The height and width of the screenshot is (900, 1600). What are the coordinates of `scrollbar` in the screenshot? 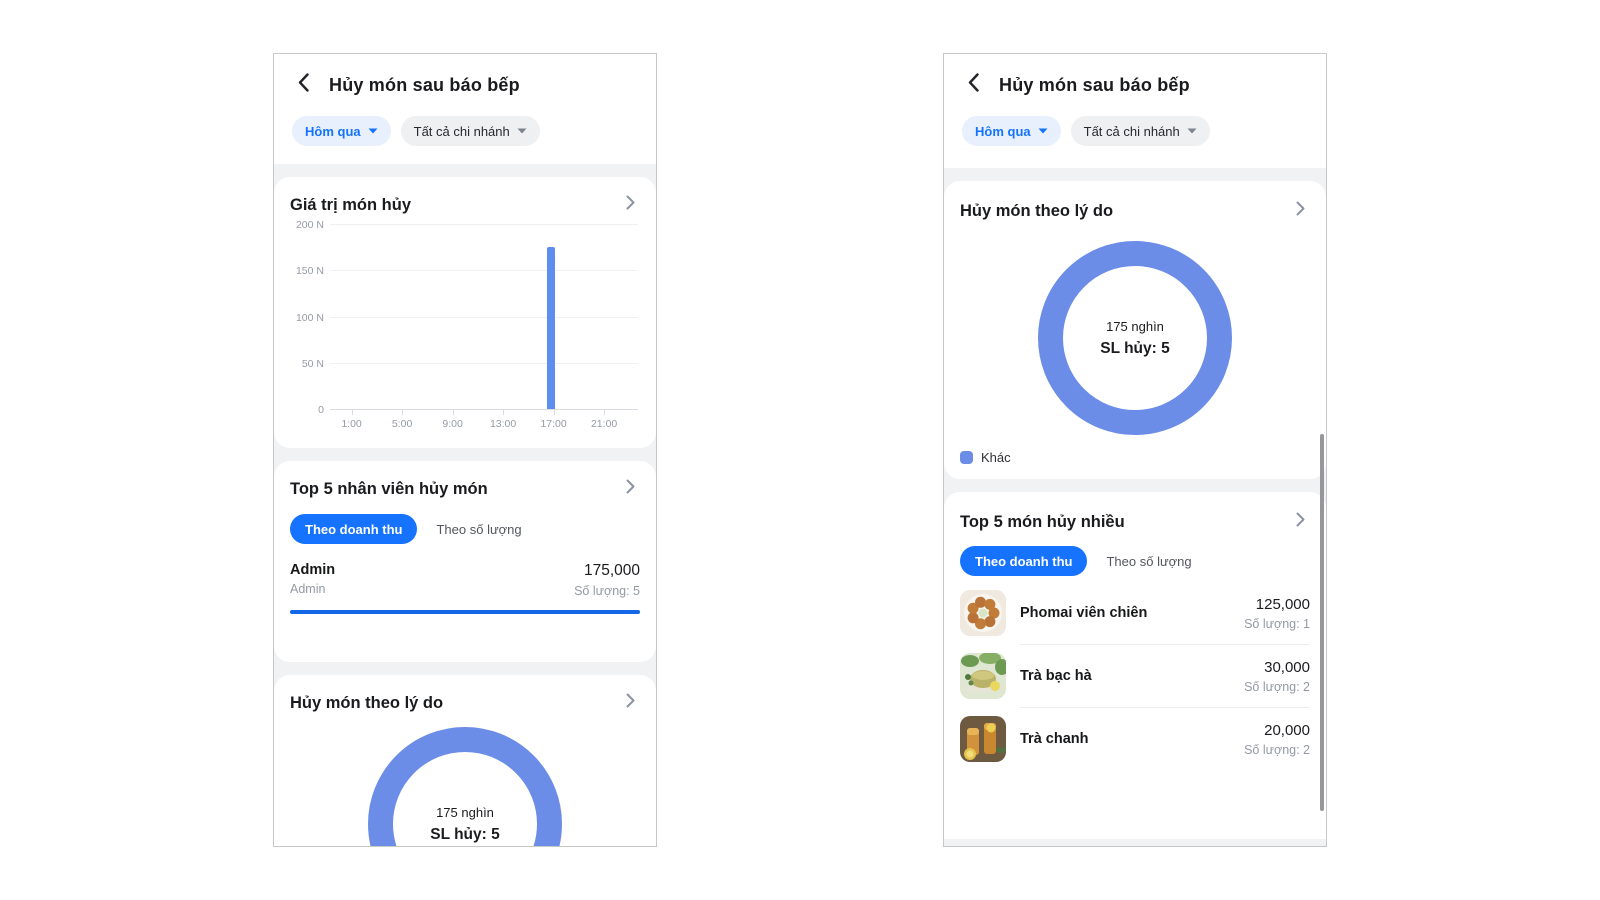 It's located at (1322, 622).